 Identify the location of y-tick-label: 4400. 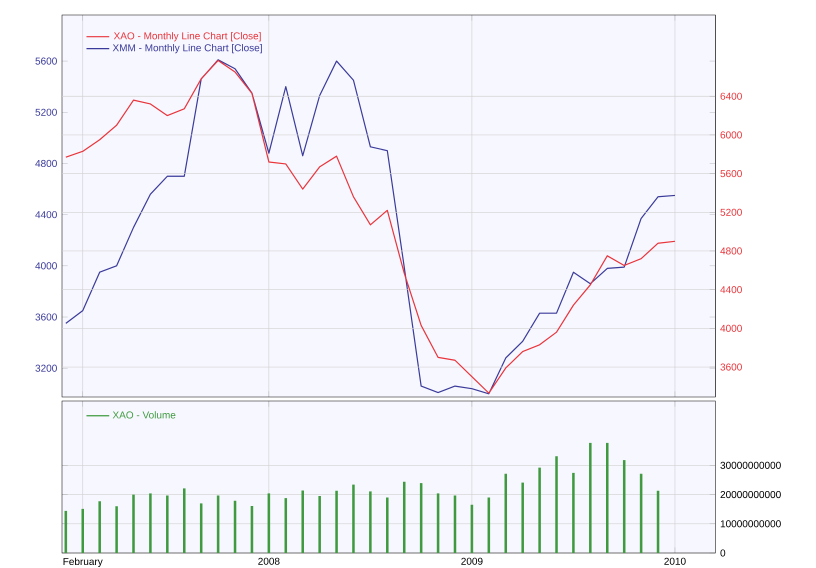
(46, 214).